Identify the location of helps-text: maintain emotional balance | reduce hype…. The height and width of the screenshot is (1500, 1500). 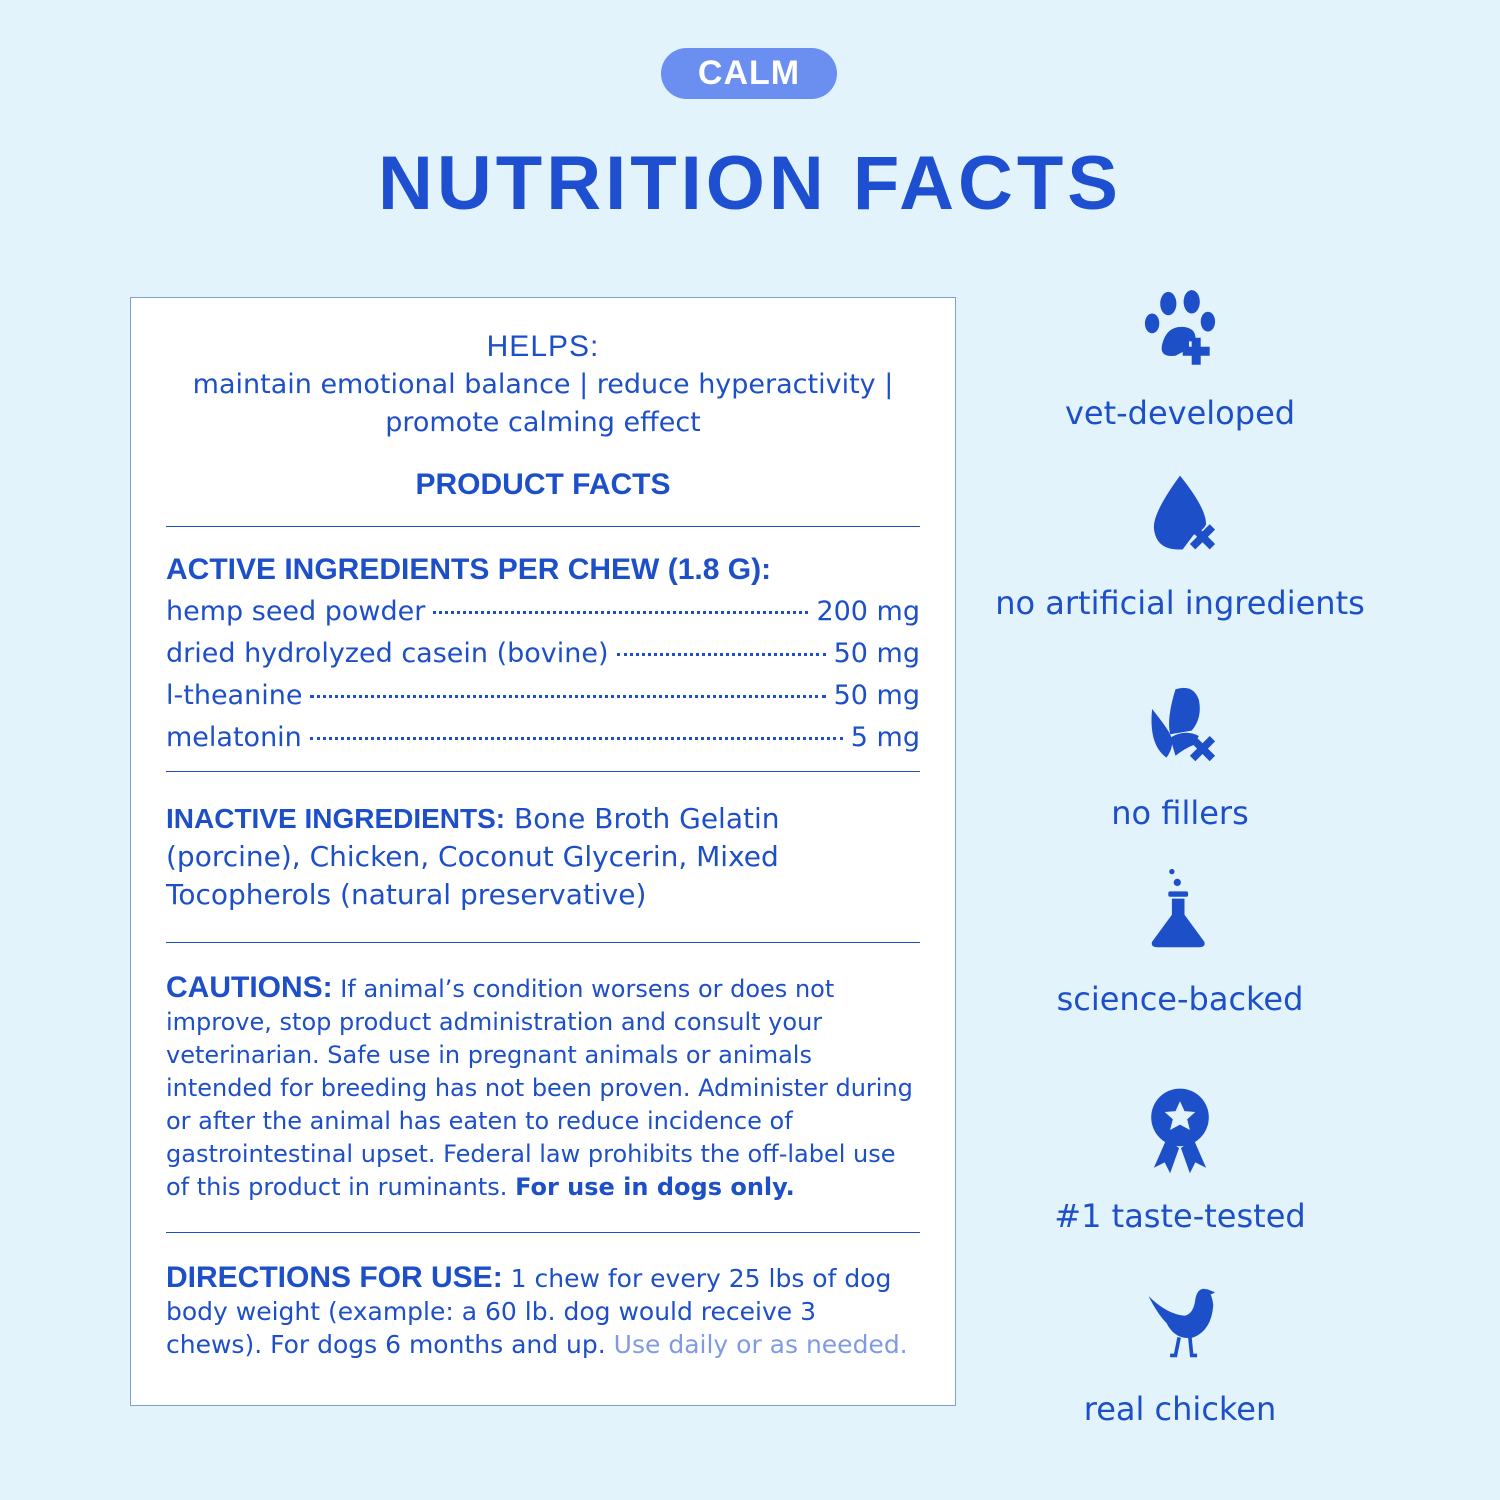
(543, 403).